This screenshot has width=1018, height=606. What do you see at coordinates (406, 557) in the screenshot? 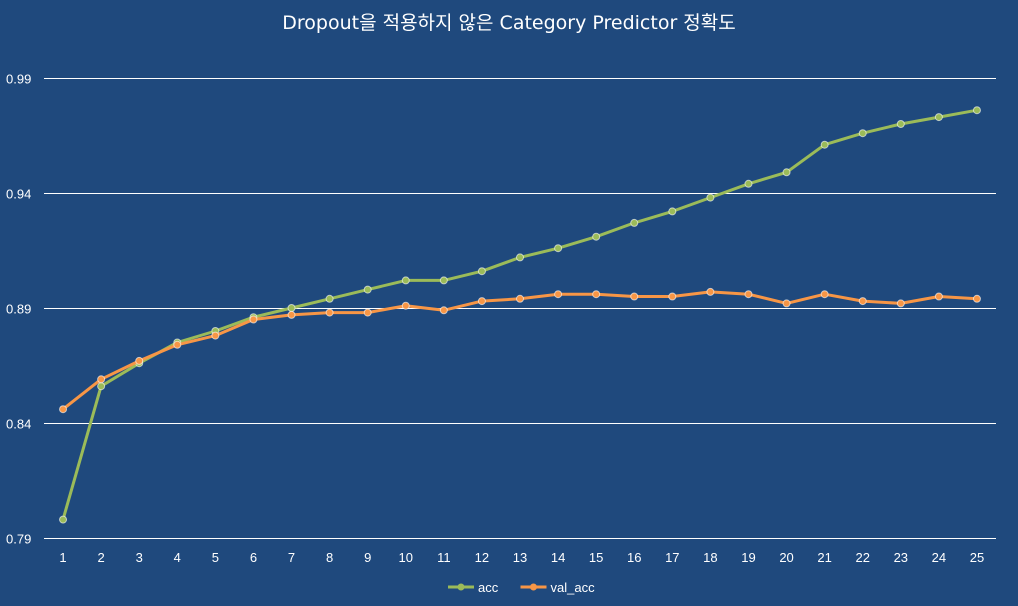
I see `x-tick-label: 10` at bounding box center [406, 557].